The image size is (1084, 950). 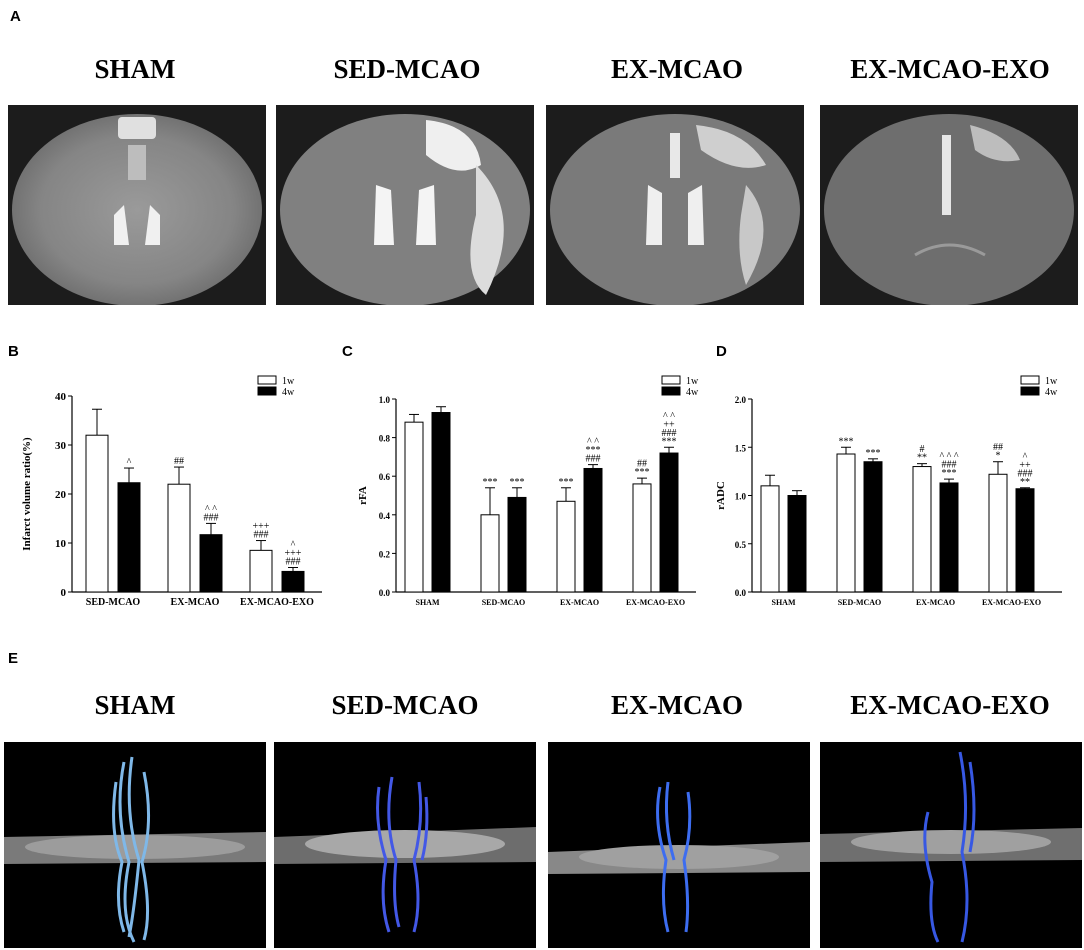 What do you see at coordinates (179, 461) in the screenshot?
I see `significance-label: ##` at bounding box center [179, 461].